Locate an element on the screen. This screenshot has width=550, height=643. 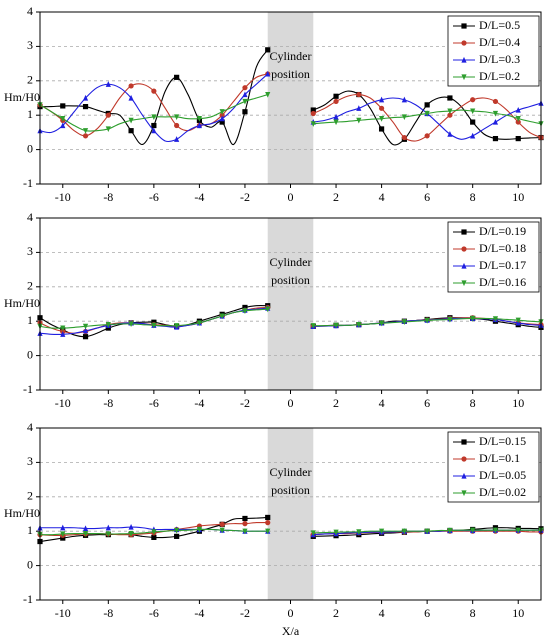
legend-label: D/L=0.4 is located at coordinates (499, 42).